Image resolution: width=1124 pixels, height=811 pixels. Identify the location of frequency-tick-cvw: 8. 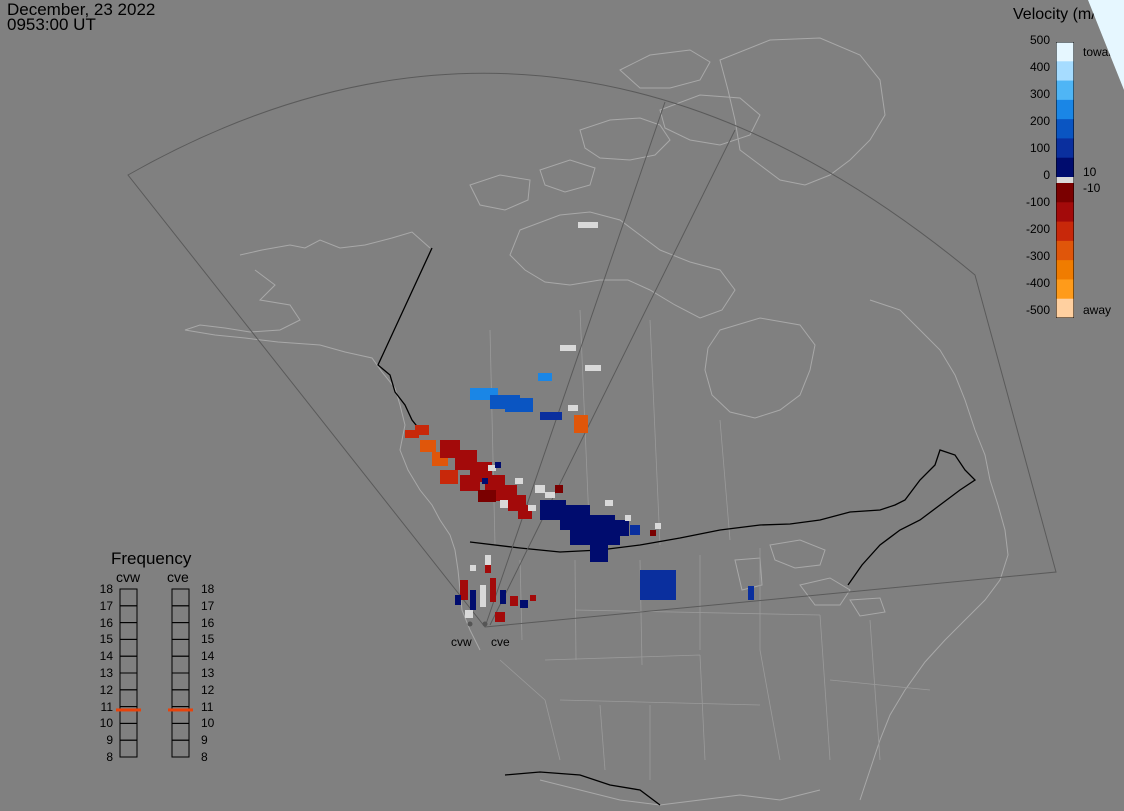
(109, 757).